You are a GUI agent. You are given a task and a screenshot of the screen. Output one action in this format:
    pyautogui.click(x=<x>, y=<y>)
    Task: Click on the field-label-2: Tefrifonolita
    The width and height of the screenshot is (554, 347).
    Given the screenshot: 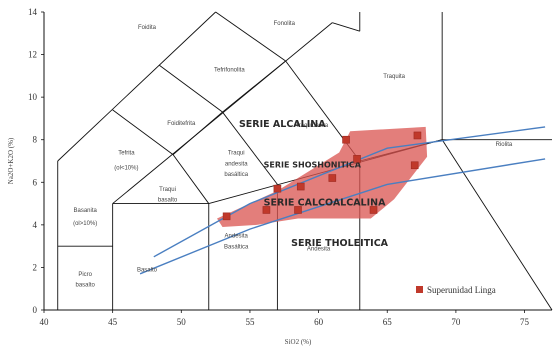 What is the action you would take?
    pyautogui.click(x=229, y=71)
    